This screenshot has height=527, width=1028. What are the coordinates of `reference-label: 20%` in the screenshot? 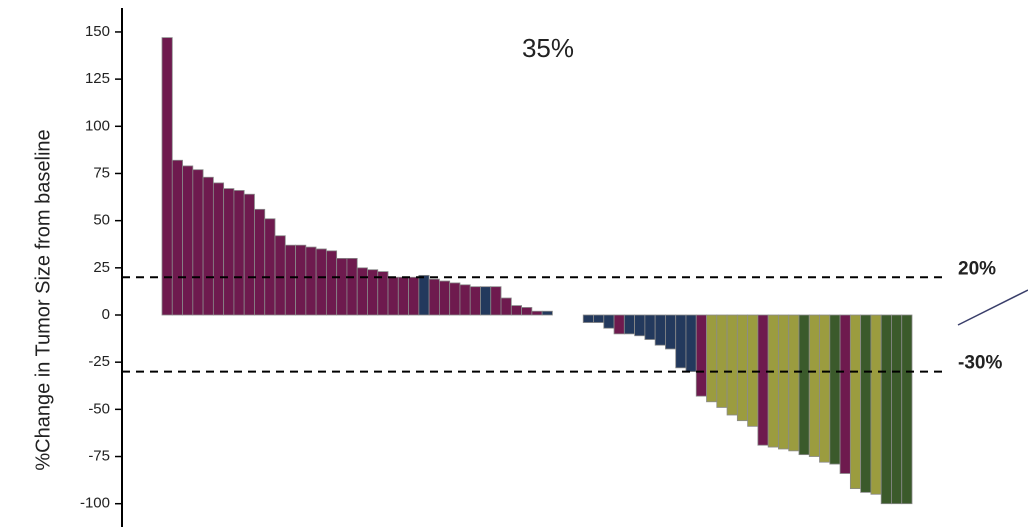 It's located at (977, 268).